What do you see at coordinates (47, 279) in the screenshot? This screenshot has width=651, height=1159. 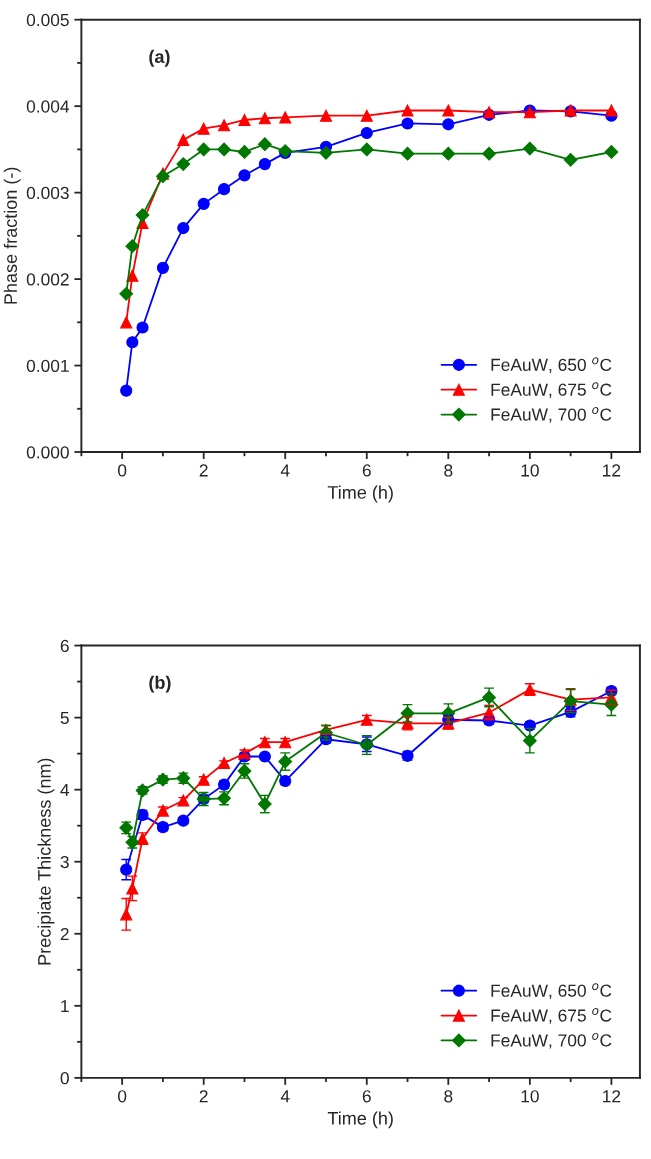 I see `y-tick-label: 0.002` at bounding box center [47, 279].